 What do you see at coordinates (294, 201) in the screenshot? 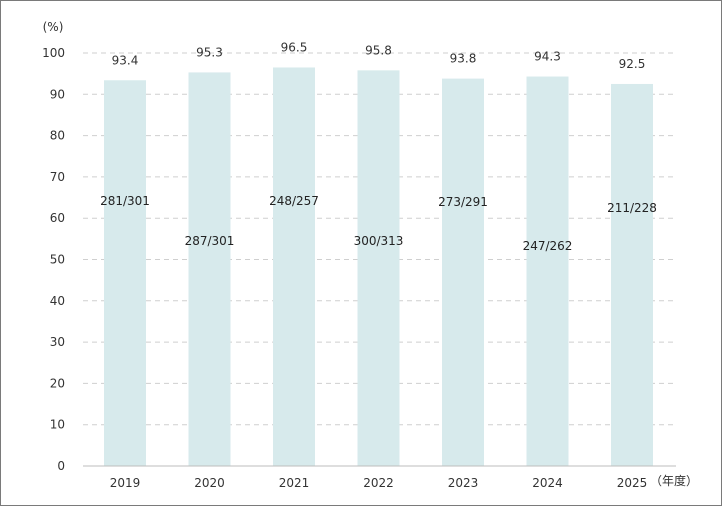
I see `bar-ratio-label: 248/257` at bounding box center [294, 201].